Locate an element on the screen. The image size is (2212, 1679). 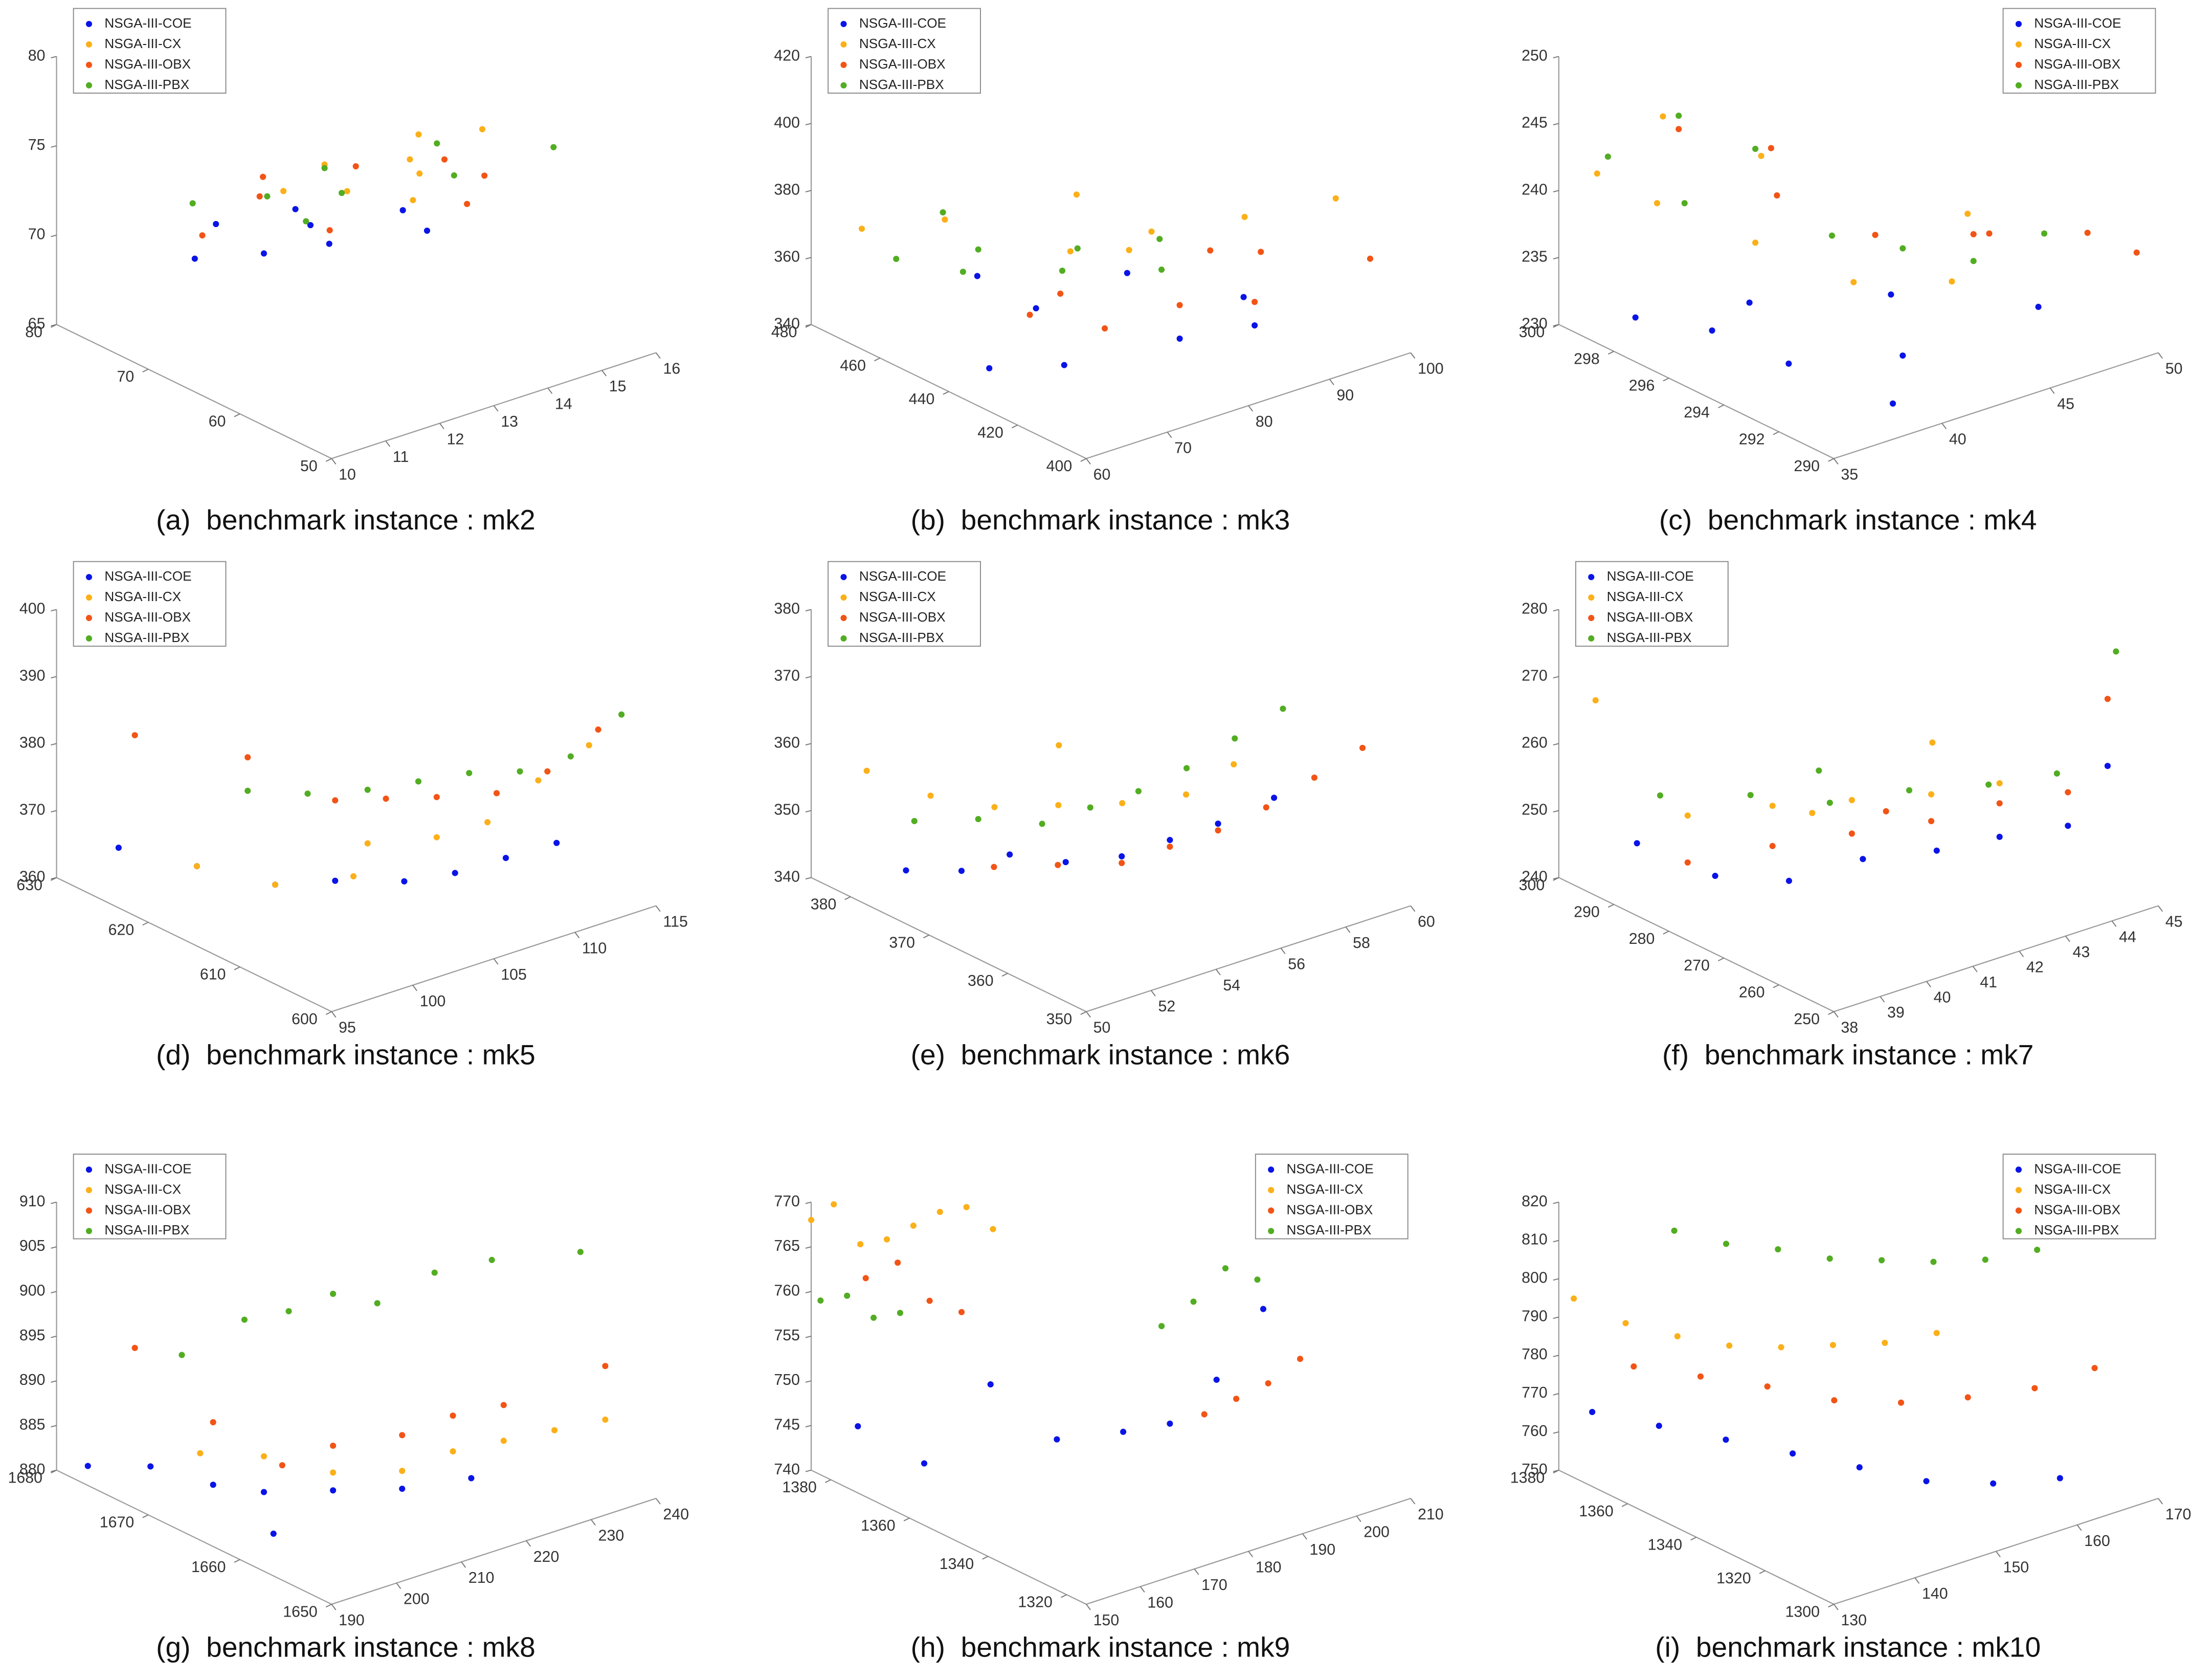
y-tick-label: 294 is located at coordinates (1697, 412).